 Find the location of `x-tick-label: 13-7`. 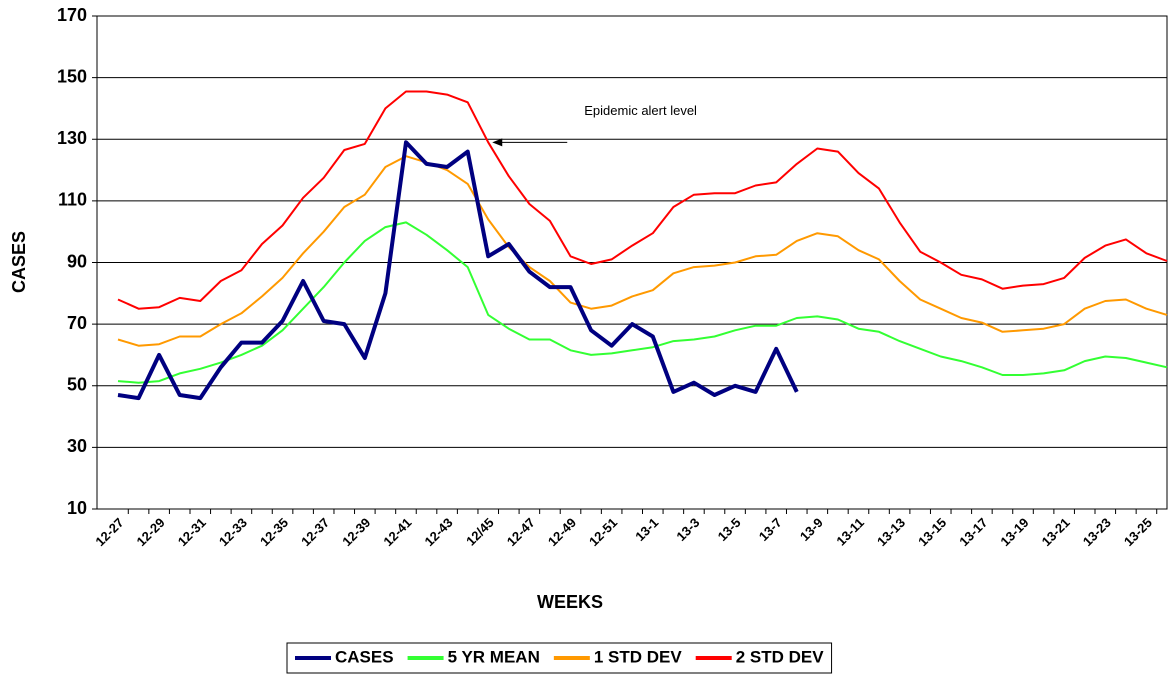

x-tick-label: 13-7 is located at coordinates (770, 529).